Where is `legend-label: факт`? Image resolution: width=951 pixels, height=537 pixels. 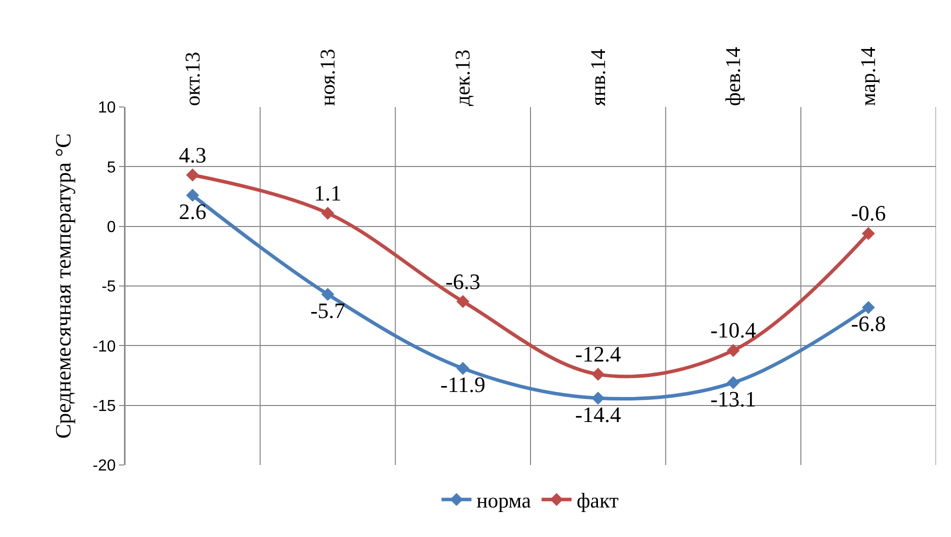
legend-label: факт is located at coordinates (597, 500).